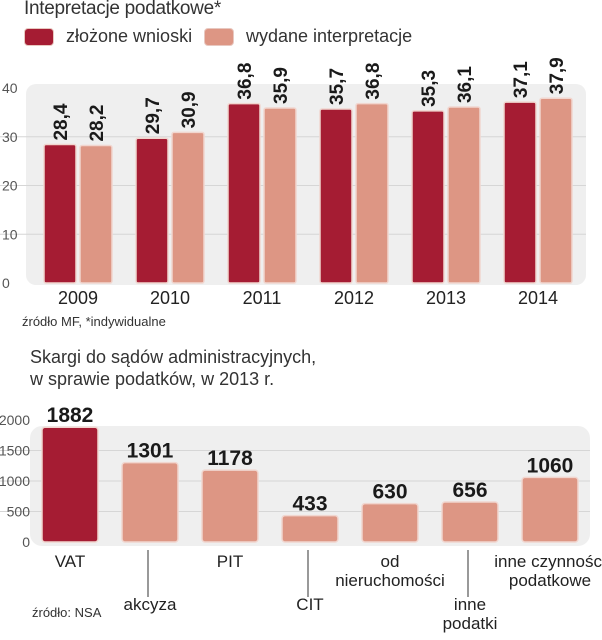 This screenshot has width=602, height=640. Describe the element at coordinates (538, 298) in the screenshot. I see `chart1-xtick-label: 2014` at that location.